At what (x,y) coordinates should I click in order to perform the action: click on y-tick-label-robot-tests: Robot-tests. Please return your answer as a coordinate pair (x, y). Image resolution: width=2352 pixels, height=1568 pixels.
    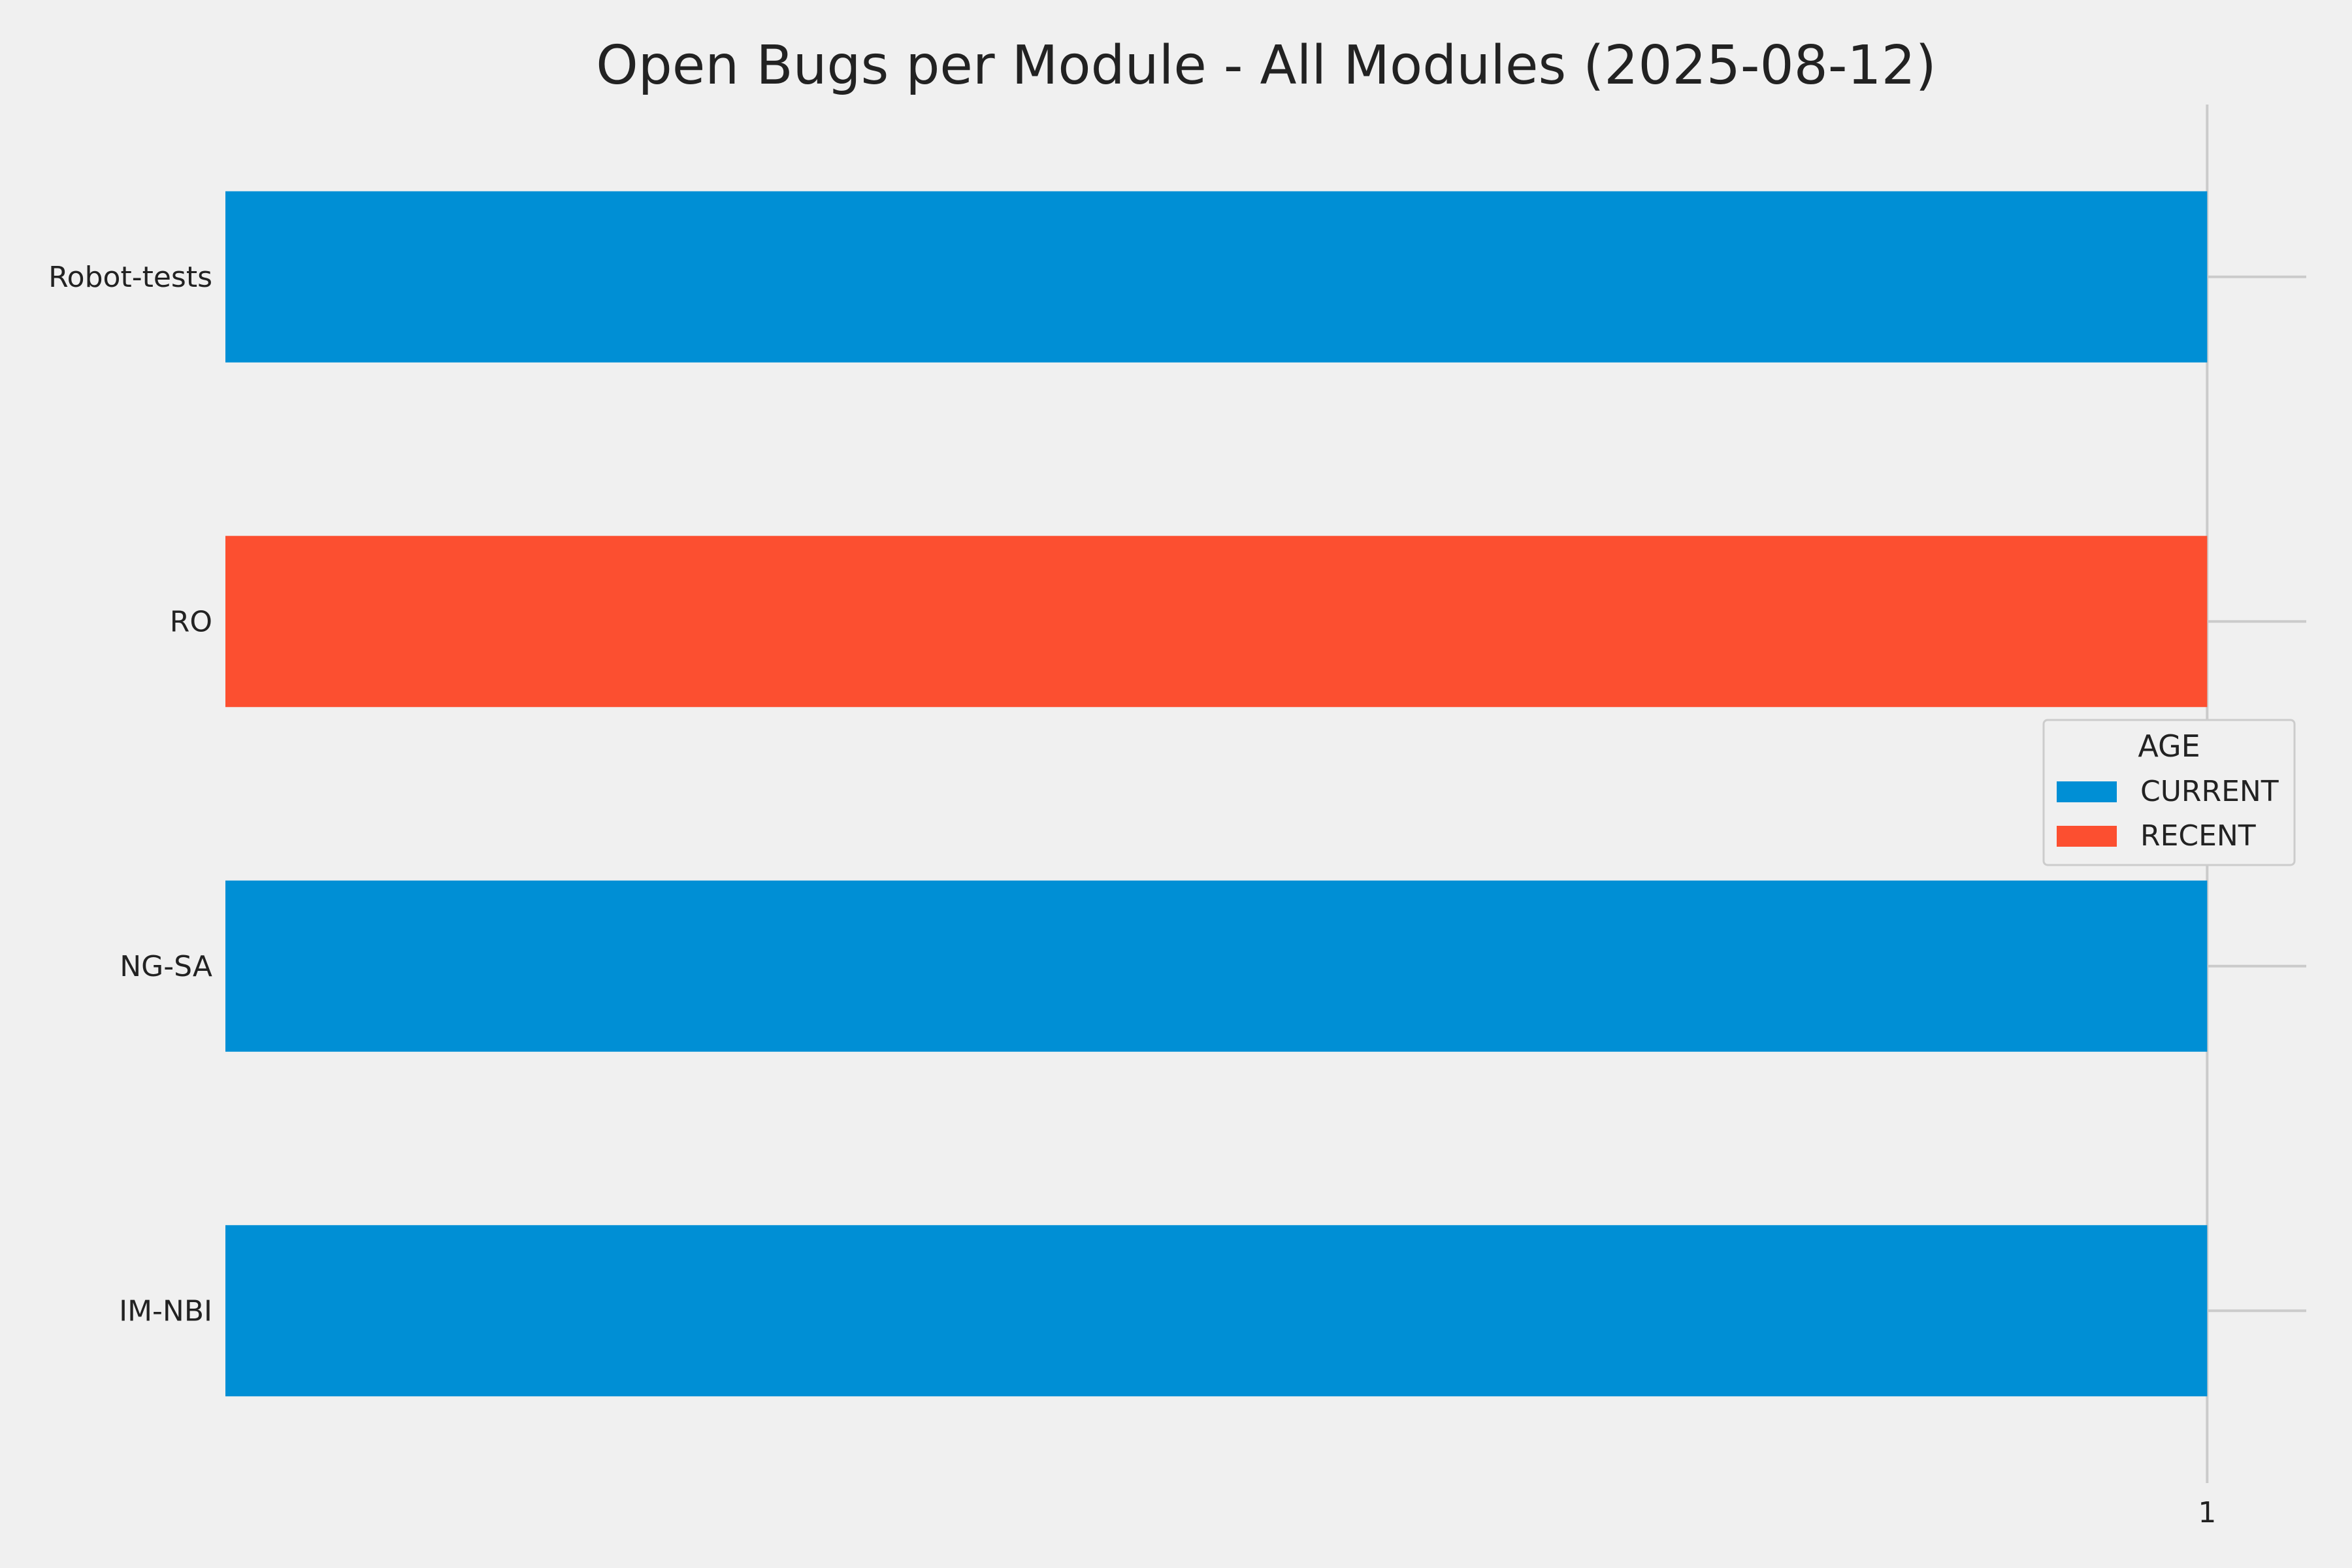
    Looking at the image, I should click on (130, 277).